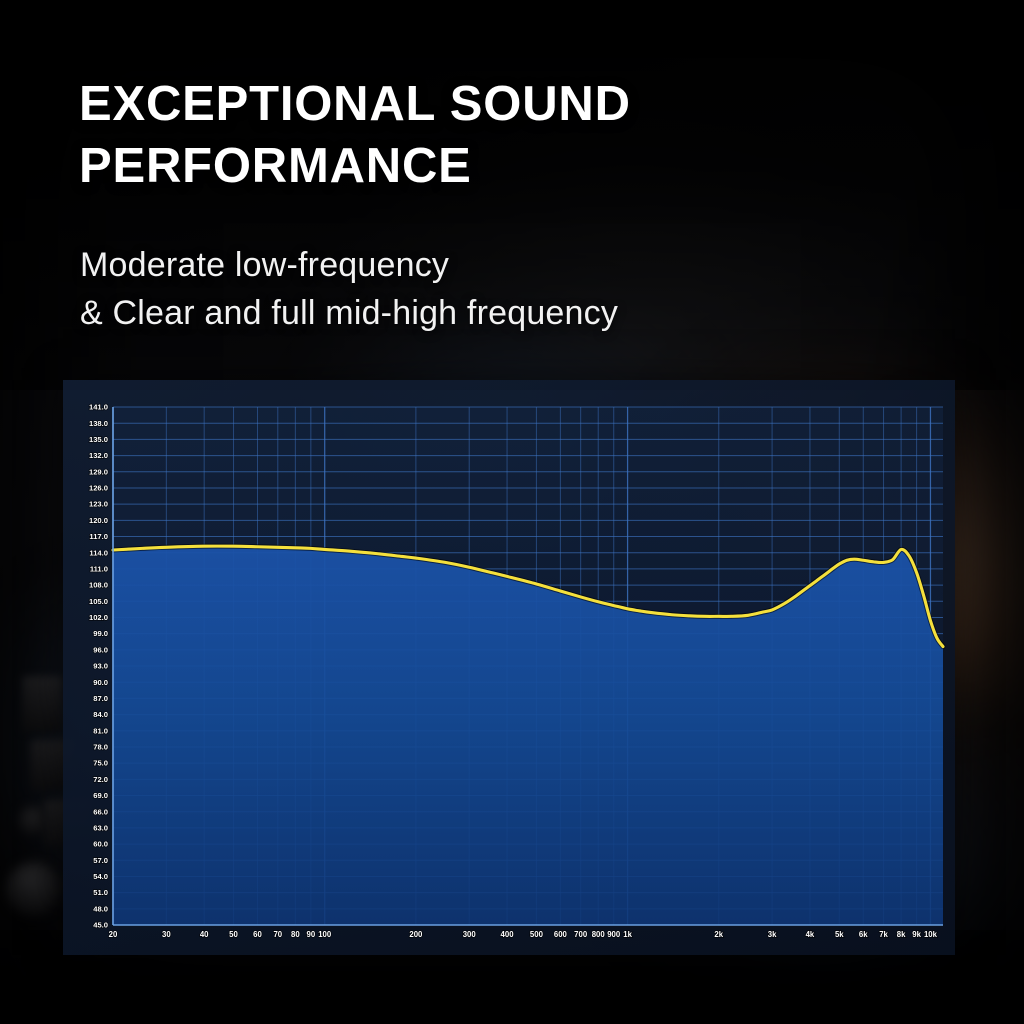 The width and height of the screenshot is (1024, 1024). What do you see at coordinates (98, 423) in the screenshot?
I see `y-axis-tick-label: 138.0` at bounding box center [98, 423].